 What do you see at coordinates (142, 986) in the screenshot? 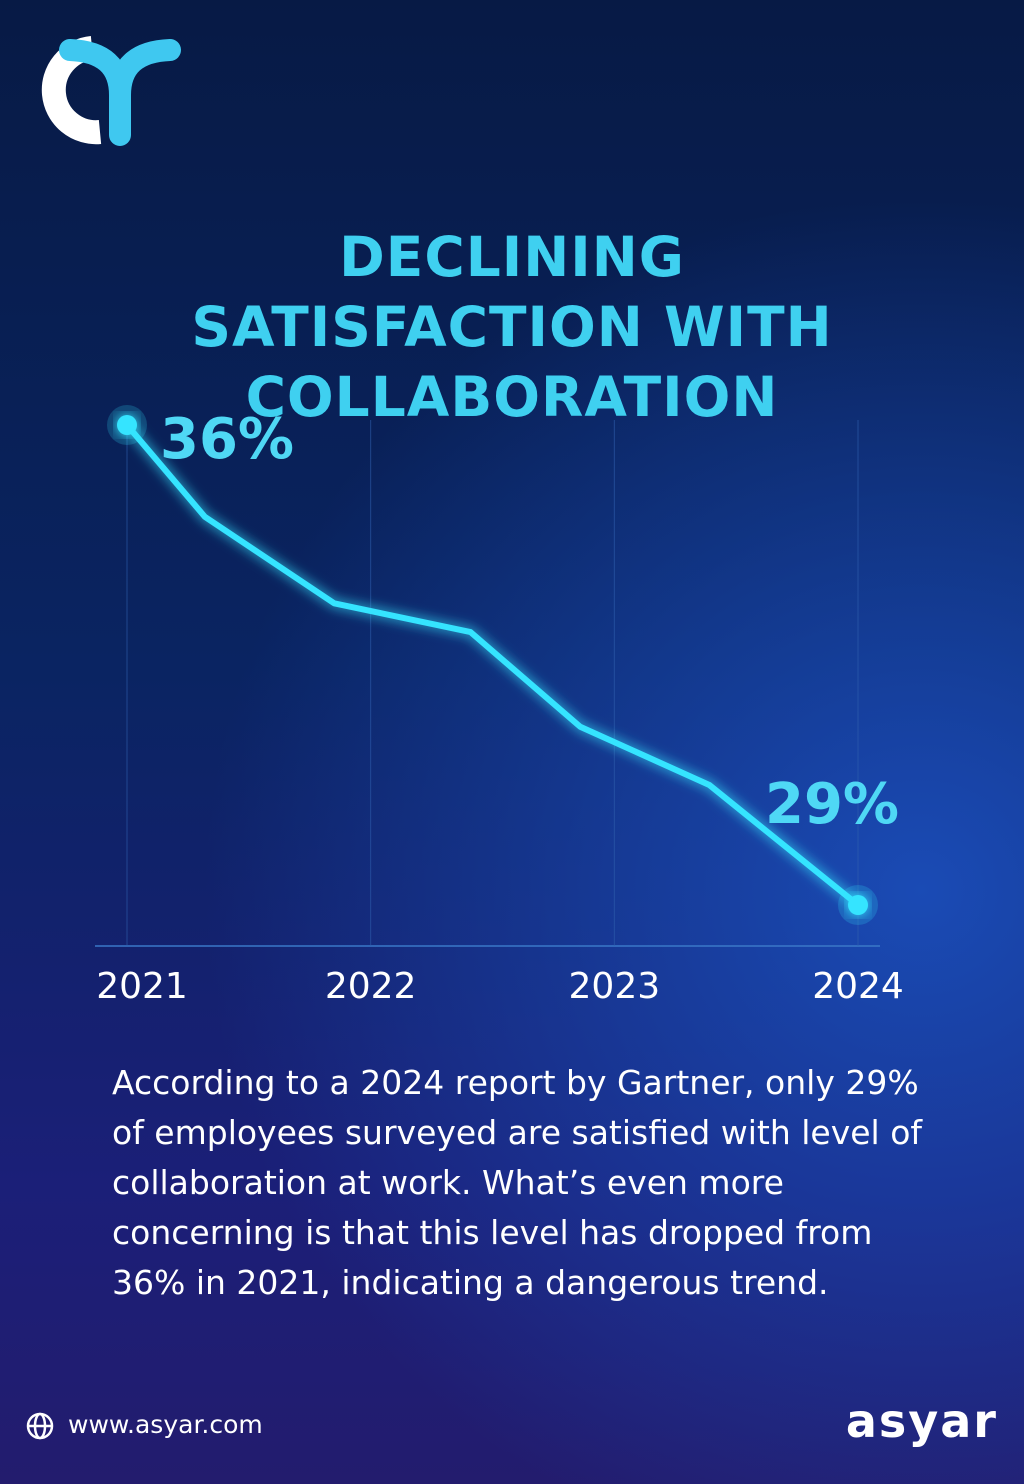
I see `x-tick-label: 2021` at bounding box center [142, 986].